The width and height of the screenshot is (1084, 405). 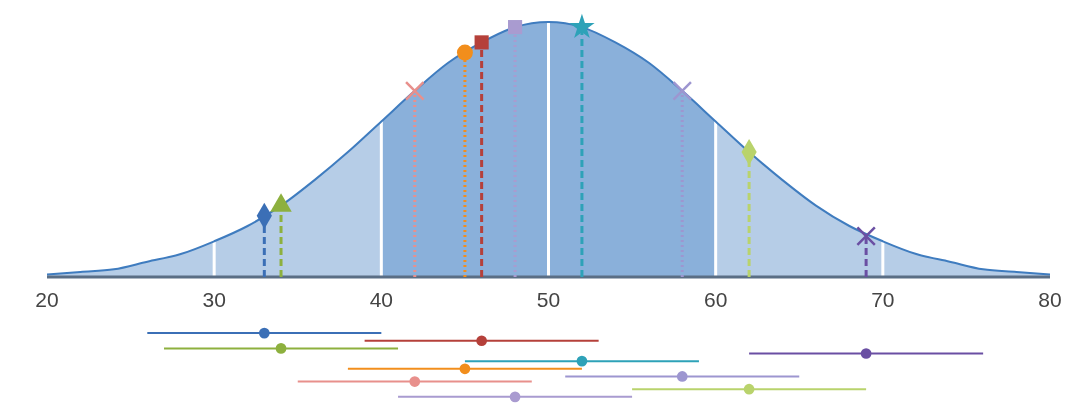 I want to click on x-tick-label: 50, so click(x=548, y=299).